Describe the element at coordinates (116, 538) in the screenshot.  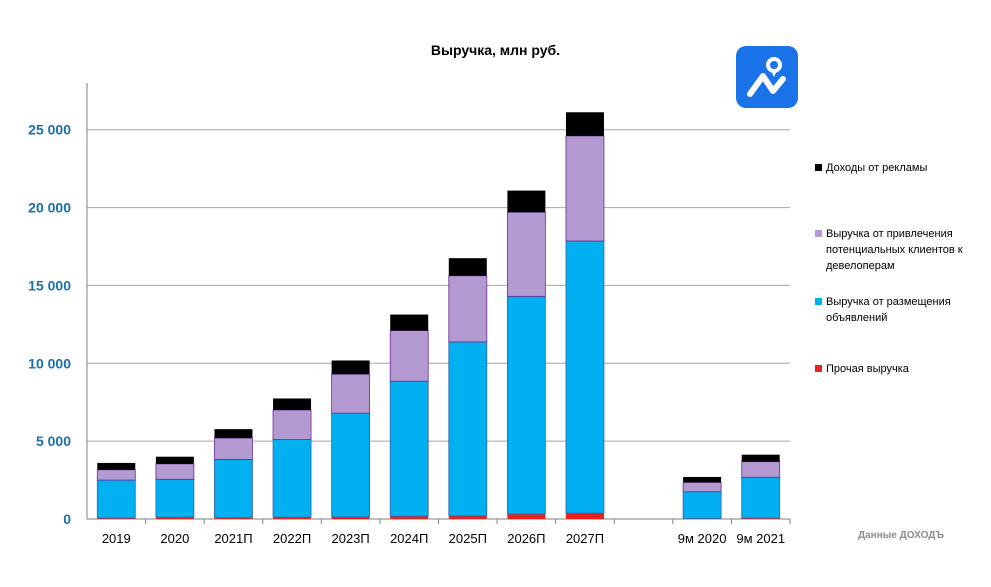
I see `x-tick-label: 2019` at that location.